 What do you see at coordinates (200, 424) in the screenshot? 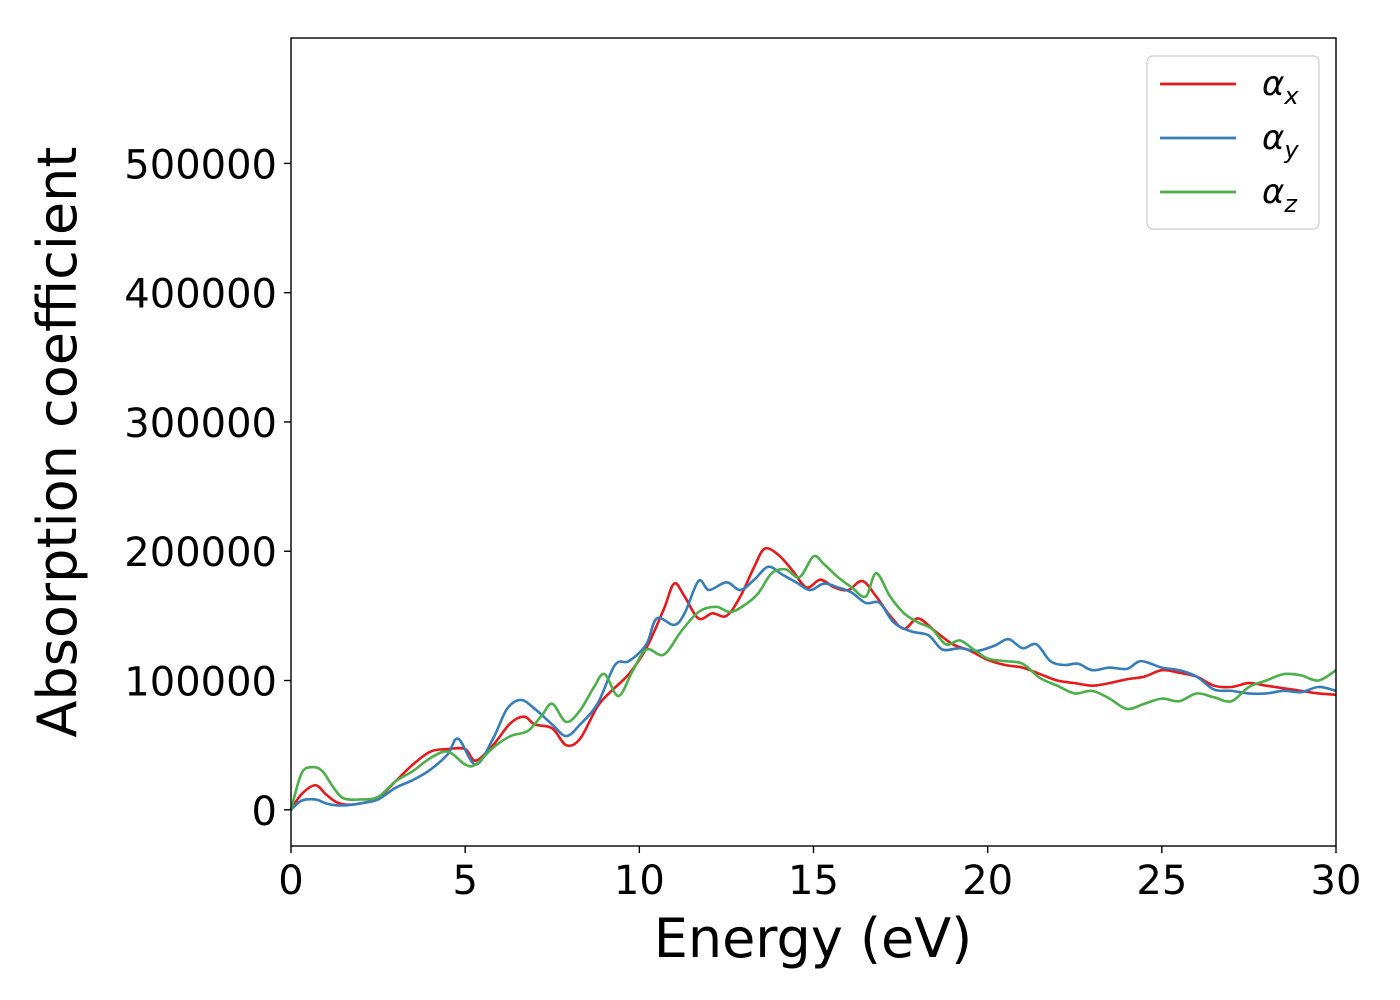
I see `y-tick-label: 300000` at bounding box center [200, 424].